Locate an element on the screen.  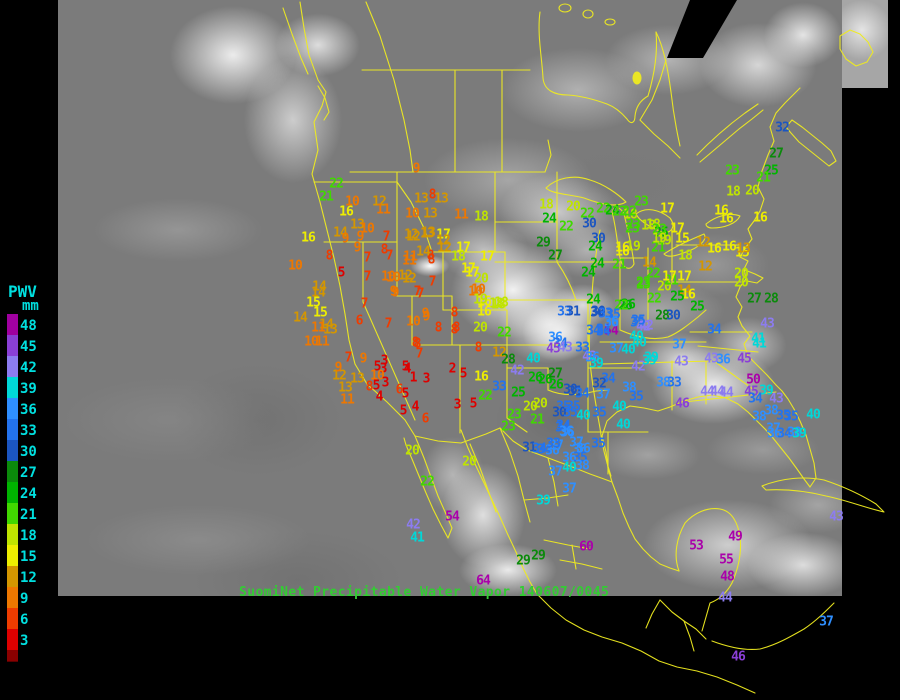
station-value: 26 is located at coordinates (545, 380).